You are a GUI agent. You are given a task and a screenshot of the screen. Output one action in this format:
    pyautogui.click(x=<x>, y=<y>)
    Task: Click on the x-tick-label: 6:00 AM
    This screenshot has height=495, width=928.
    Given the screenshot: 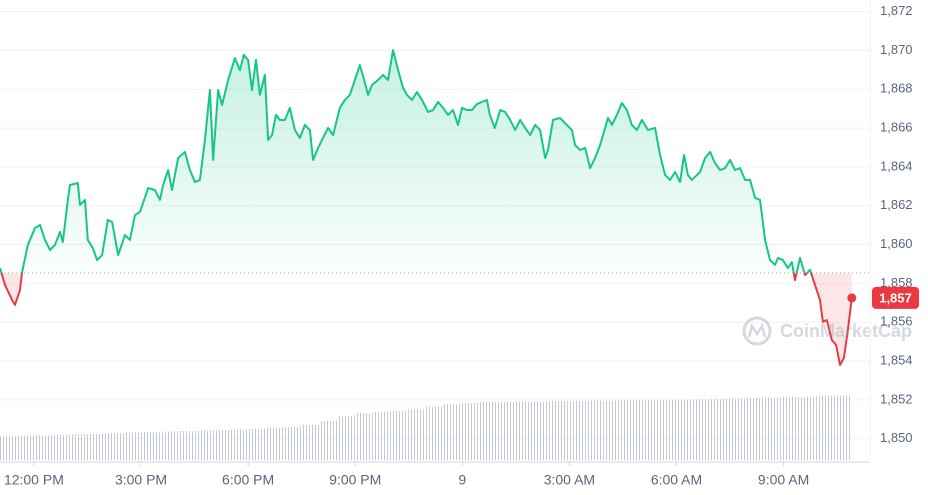 What is the action you would take?
    pyautogui.click(x=676, y=480)
    